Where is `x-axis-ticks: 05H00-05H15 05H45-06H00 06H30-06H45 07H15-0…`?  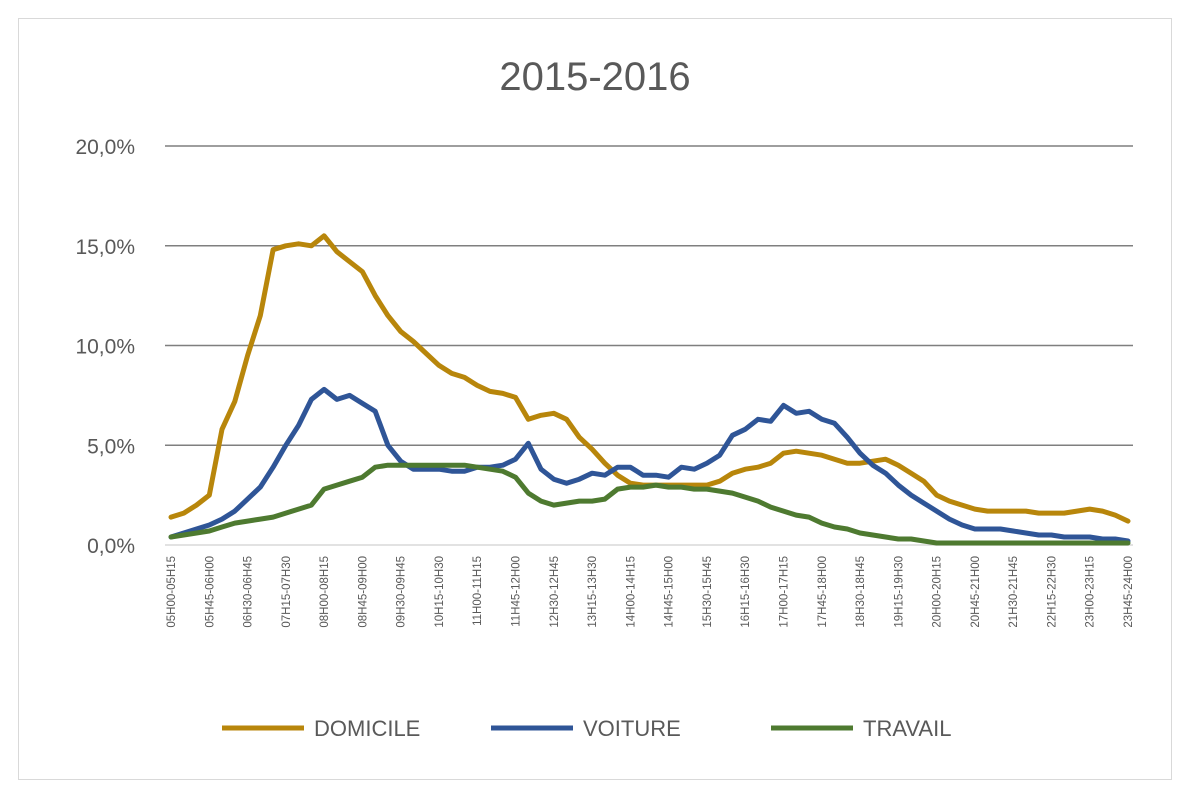
x-axis-ticks: 05H00-05H15 05H45-06H00 06H30-06H45 07H15-0… is located at coordinates (650, 592).